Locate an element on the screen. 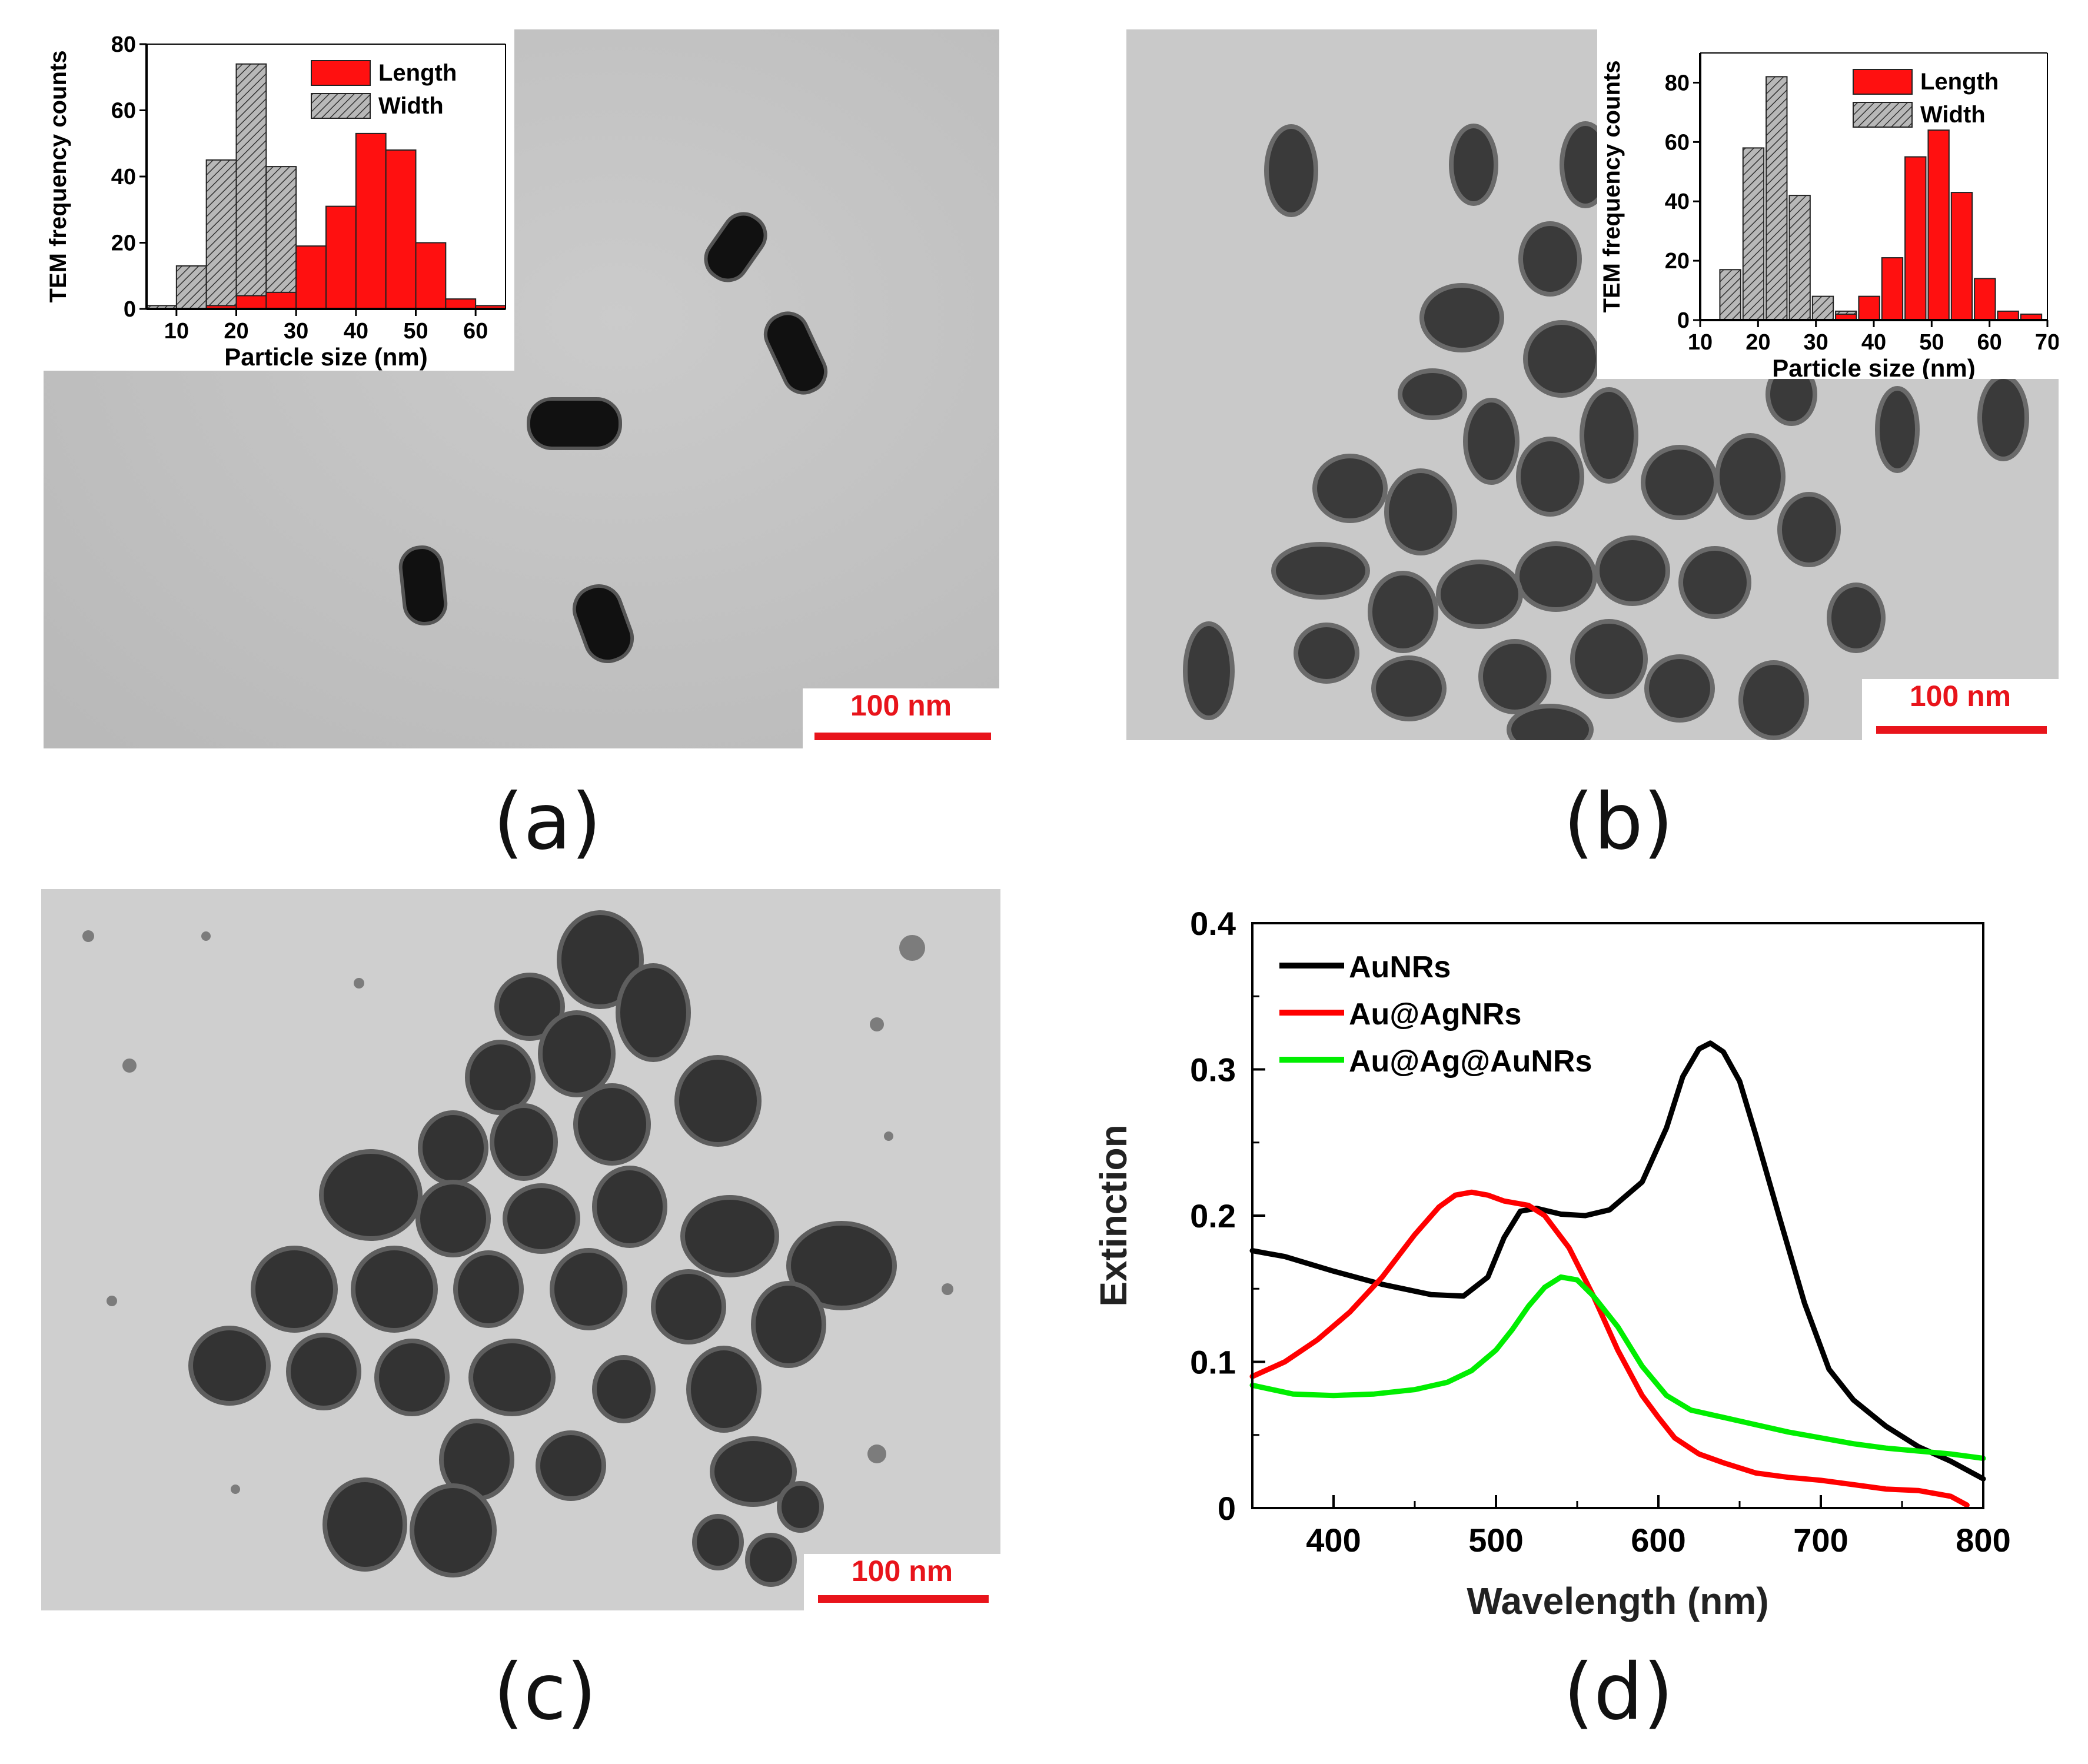 Image resolution: width=2088 pixels, height=1764 pixels. y-tick-label: 0 is located at coordinates (1683, 320).